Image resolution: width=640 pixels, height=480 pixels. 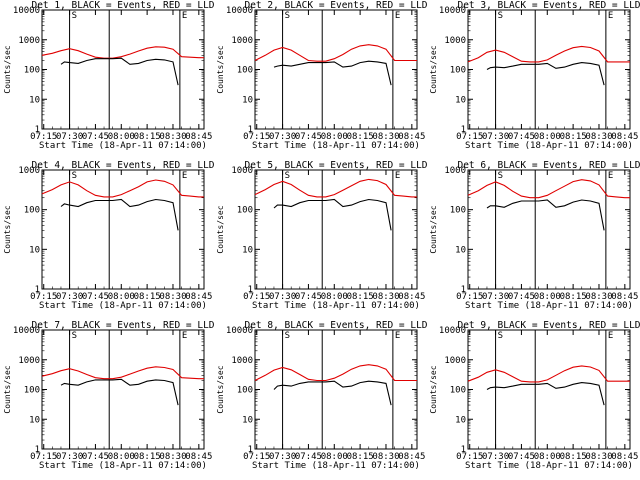 I want to click on panel-title: Det 2, BLACK = Events, RED = LLD, so click(x=335, y=5).